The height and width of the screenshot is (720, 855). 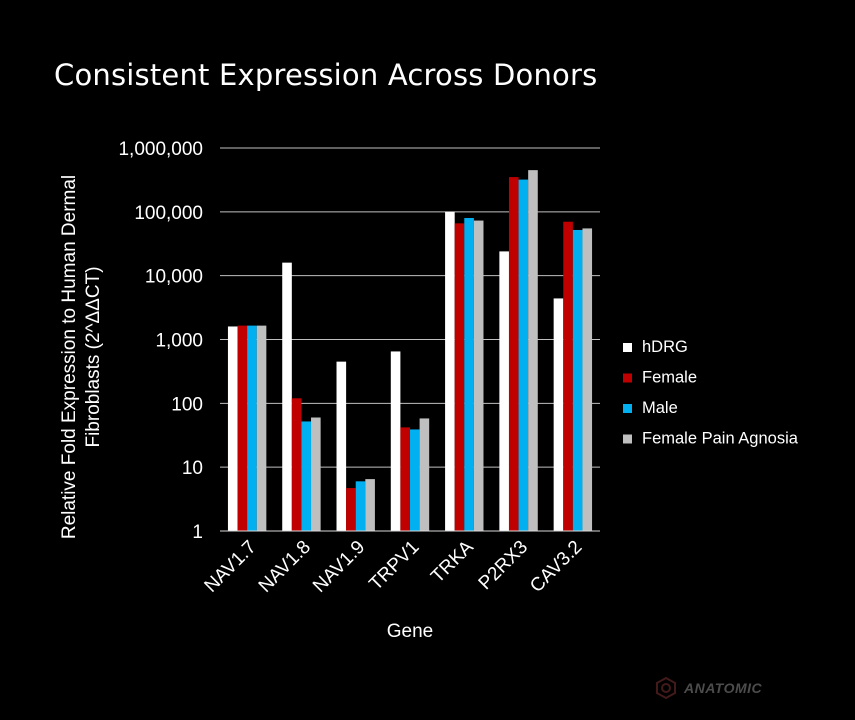 I want to click on bar-trka-female-pain-agnosia, so click(x=478, y=375).